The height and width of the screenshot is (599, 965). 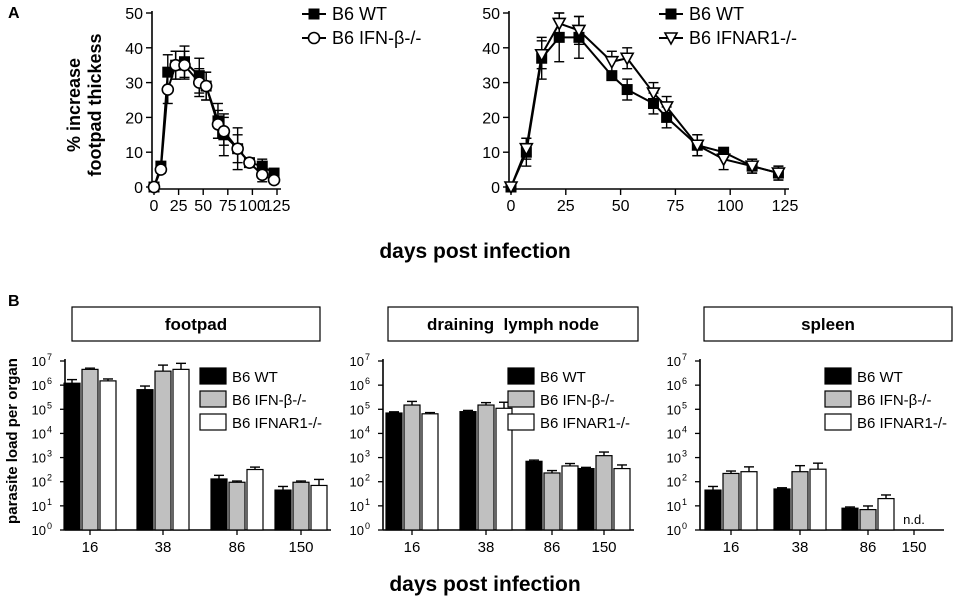 I want to click on y-axis-label-line2: footpad thickess, so click(x=95, y=104).